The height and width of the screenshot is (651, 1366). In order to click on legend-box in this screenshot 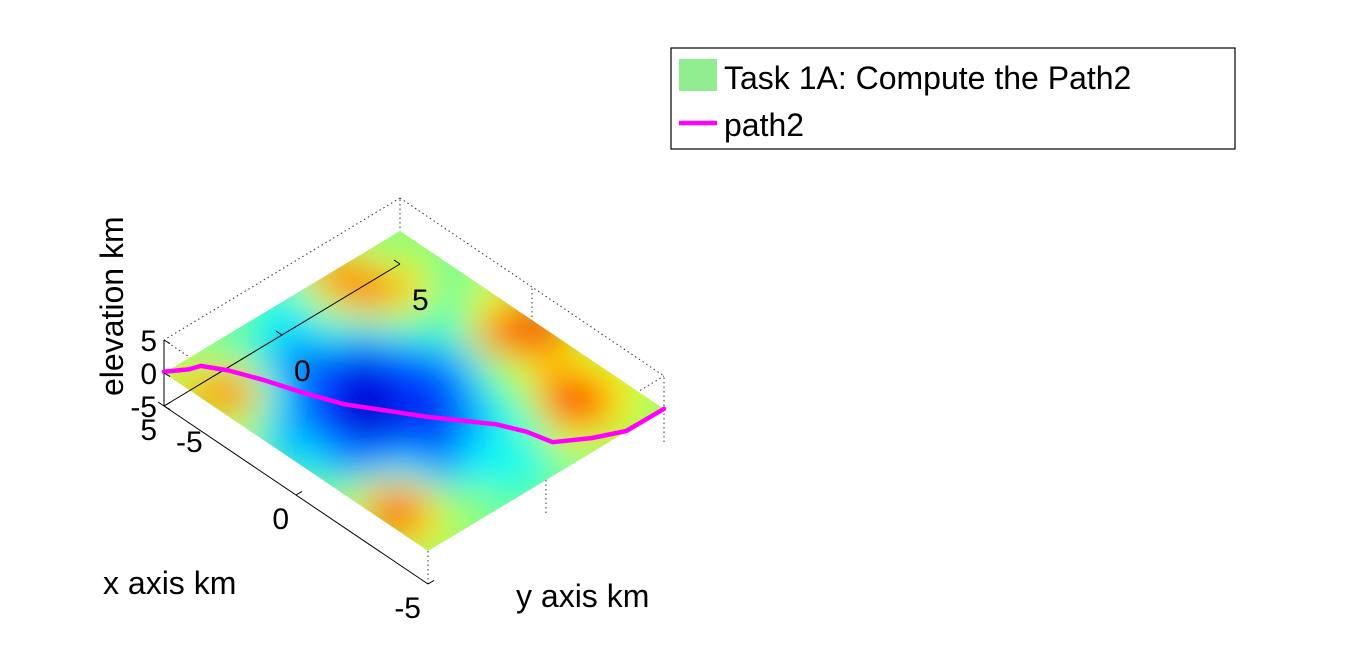, I will do `click(953, 98)`.